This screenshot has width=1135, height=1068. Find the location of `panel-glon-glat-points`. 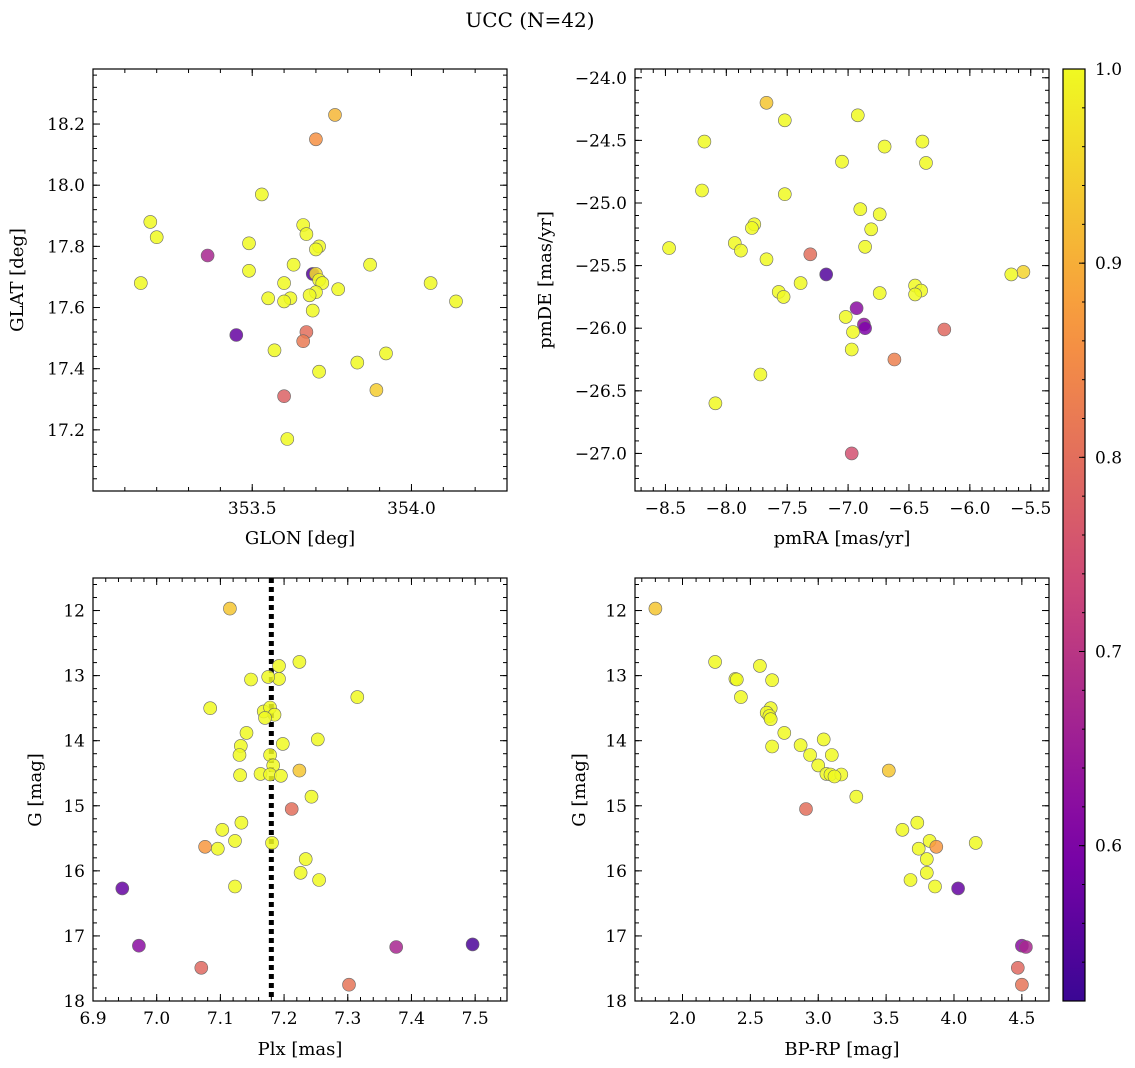

panel-glon-glat-points is located at coordinates (298, 277).